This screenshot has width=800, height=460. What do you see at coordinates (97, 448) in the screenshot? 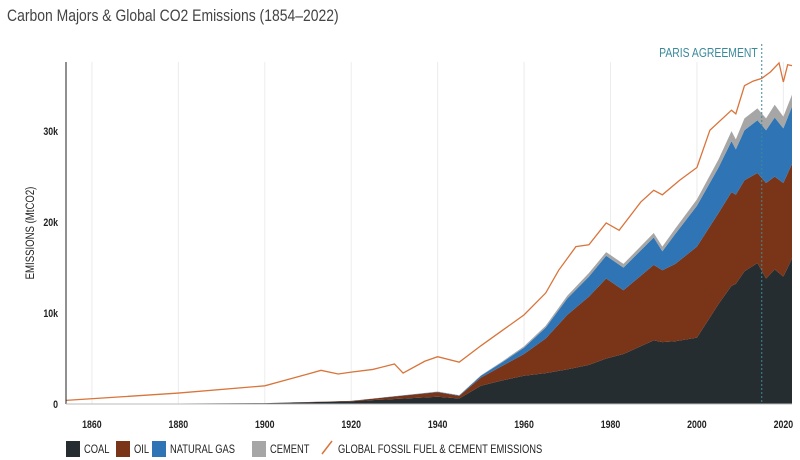
I see `legend-label: COAL` at bounding box center [97, 448].